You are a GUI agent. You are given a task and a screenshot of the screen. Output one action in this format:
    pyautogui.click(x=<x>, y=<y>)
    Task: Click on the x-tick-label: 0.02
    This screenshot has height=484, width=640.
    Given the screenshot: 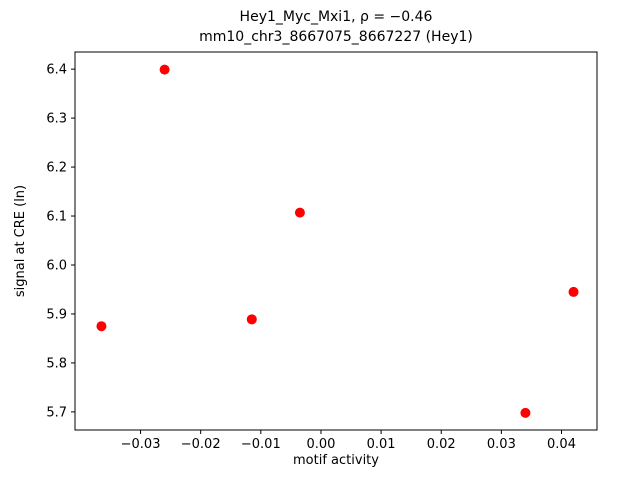 What is the action you would take?
    pyautogui.click(x=441, y=444)
    